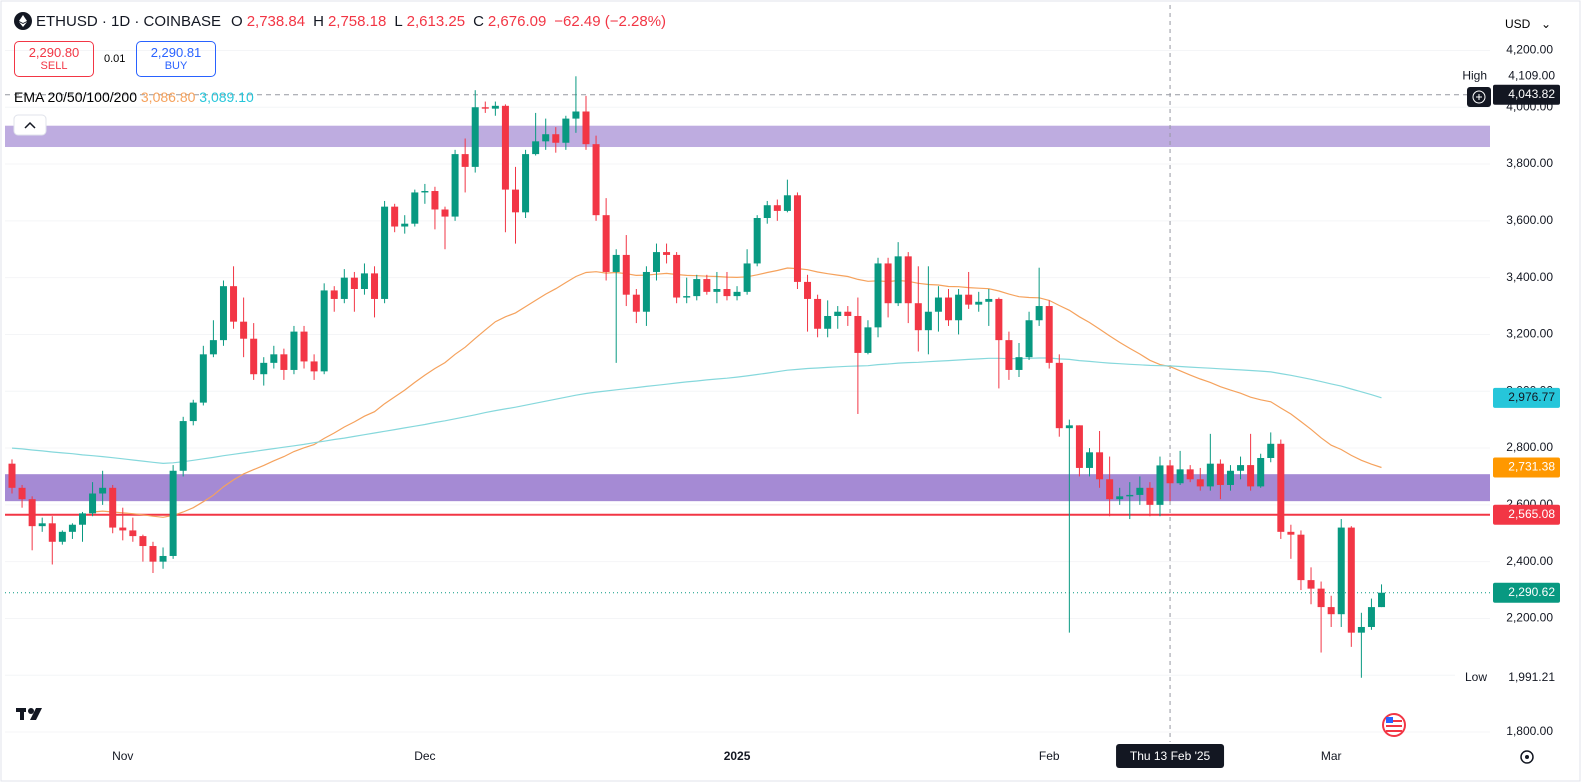 This screenshot has height=782, width=1581. What do you see at coordinates (129, 21) in the screenshot?
I see `symbol: ETHUSD · 1D · COINBASE` at bounding box center [129, 21].